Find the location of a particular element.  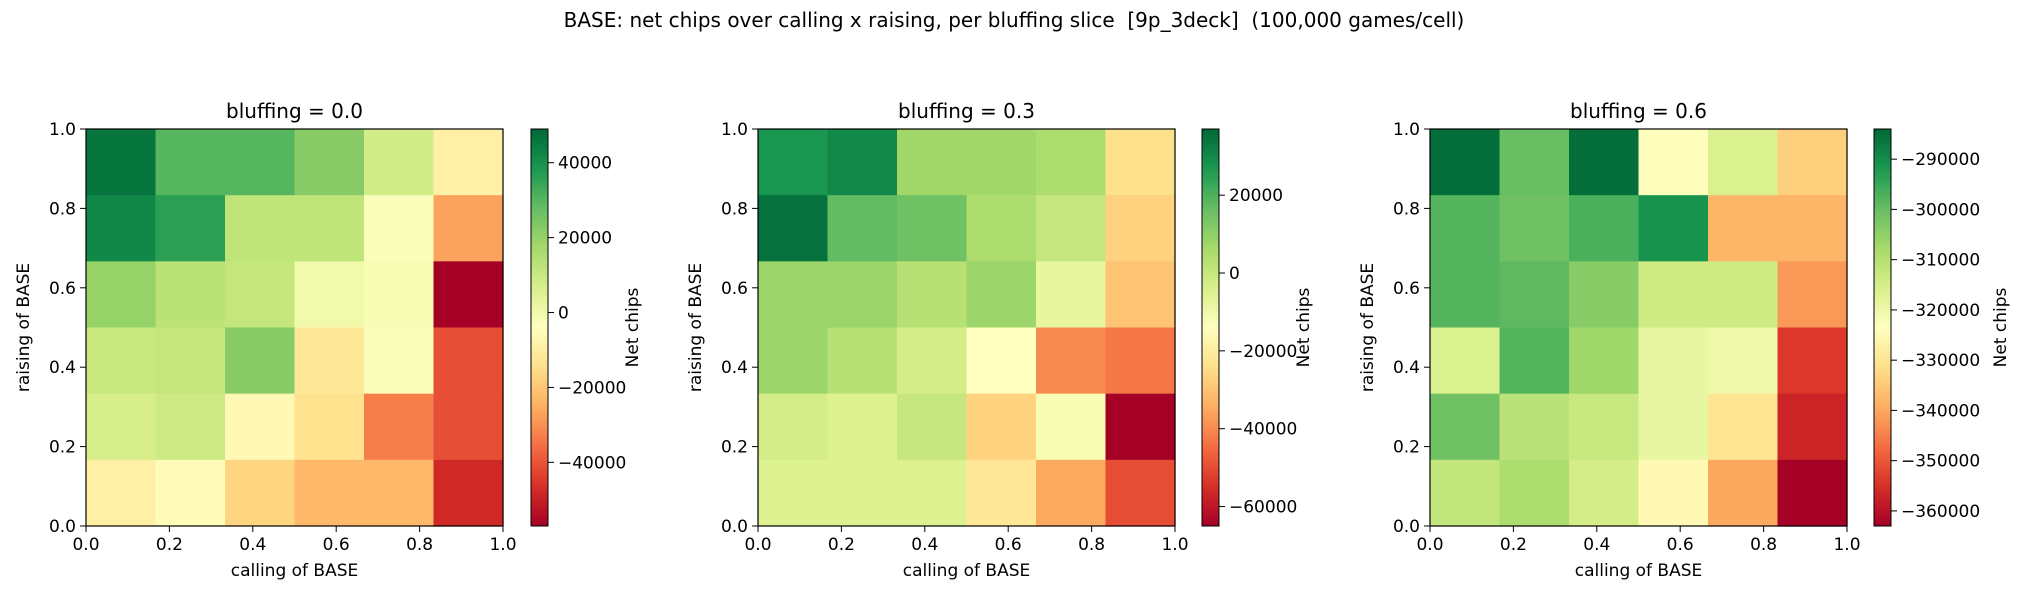

colorbar-tick-label: −40000 is located at coordinates (1263, 430).